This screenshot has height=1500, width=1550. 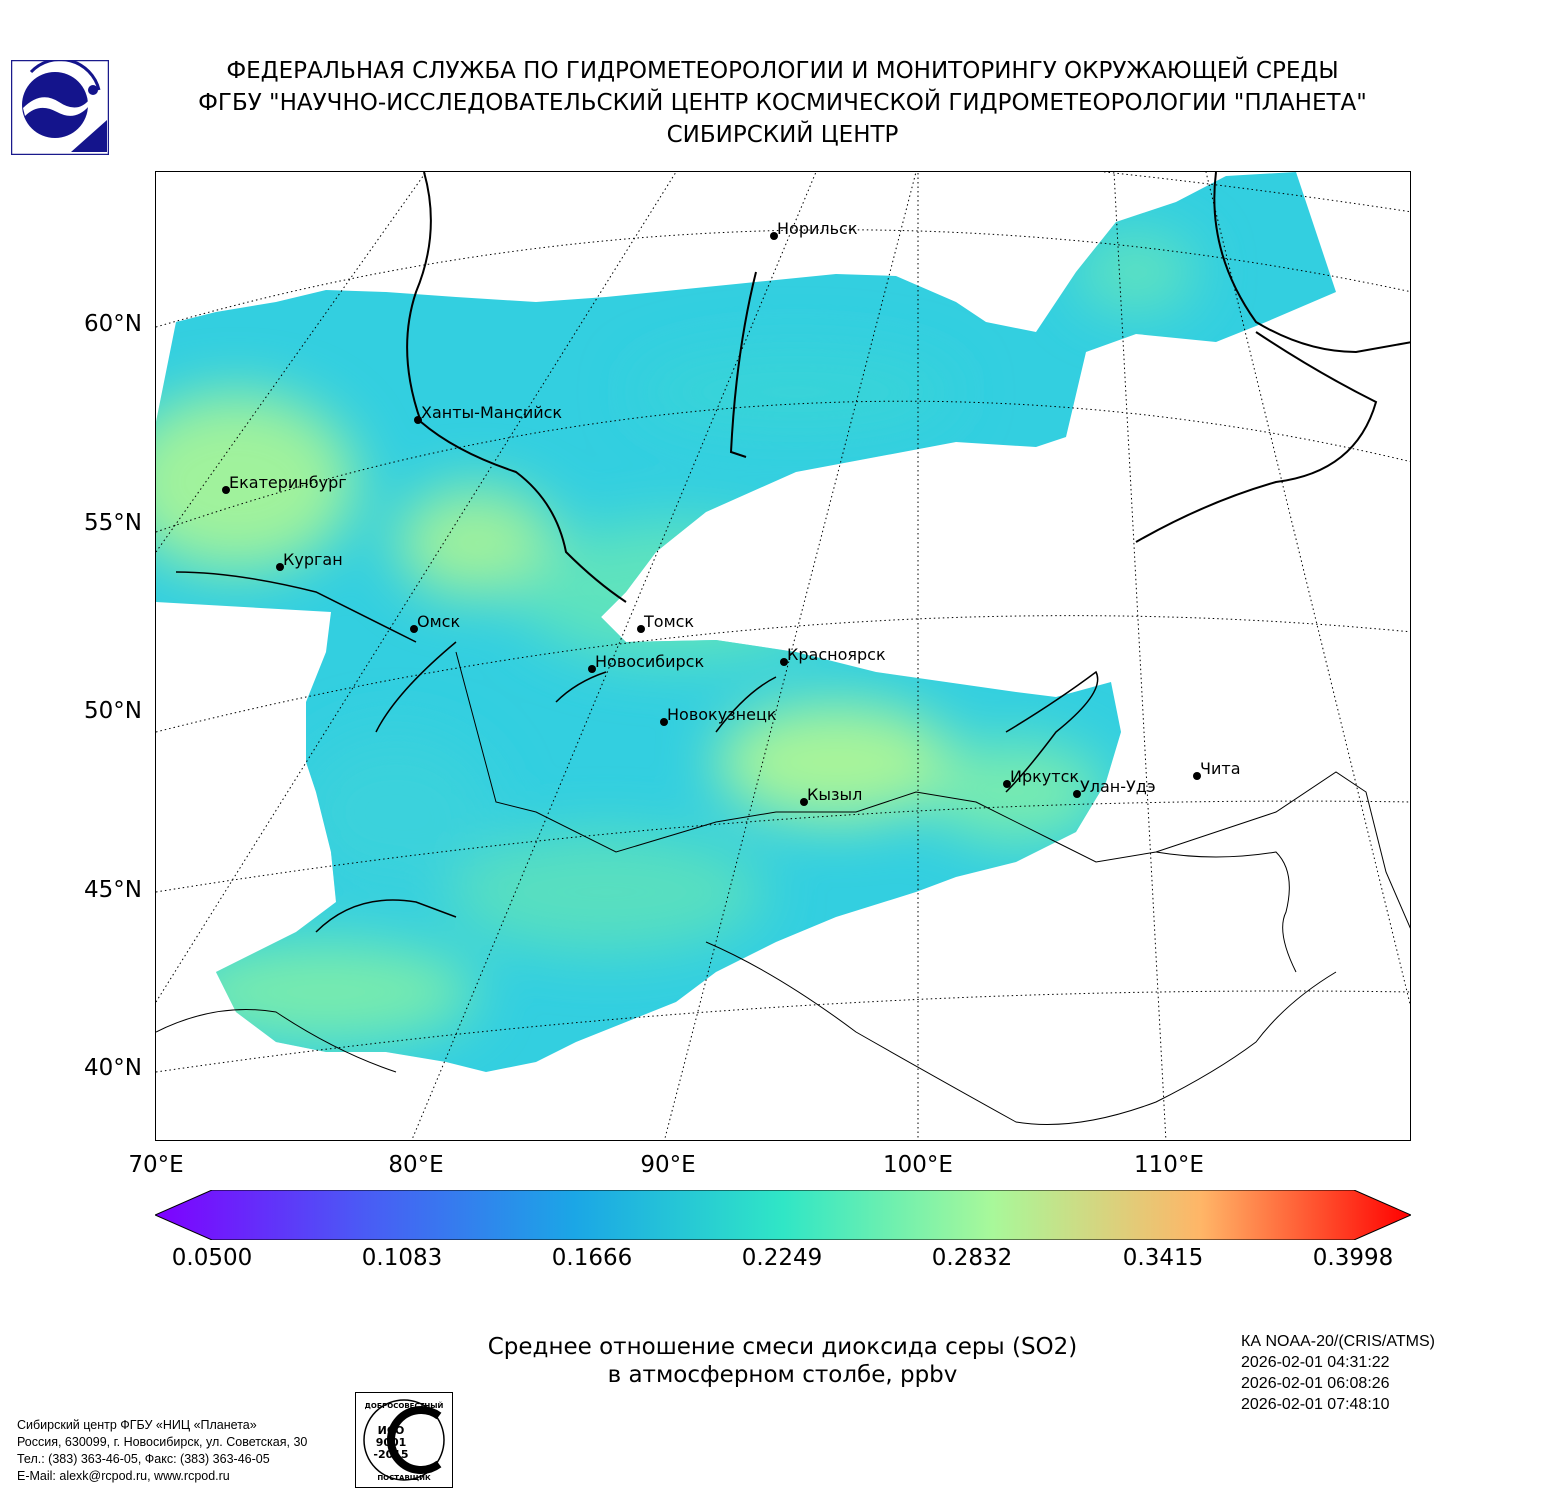 I want to click on satellite-name: КА NOAA-20/(CRIS/ATMS), so click(x=1338, y=1341).